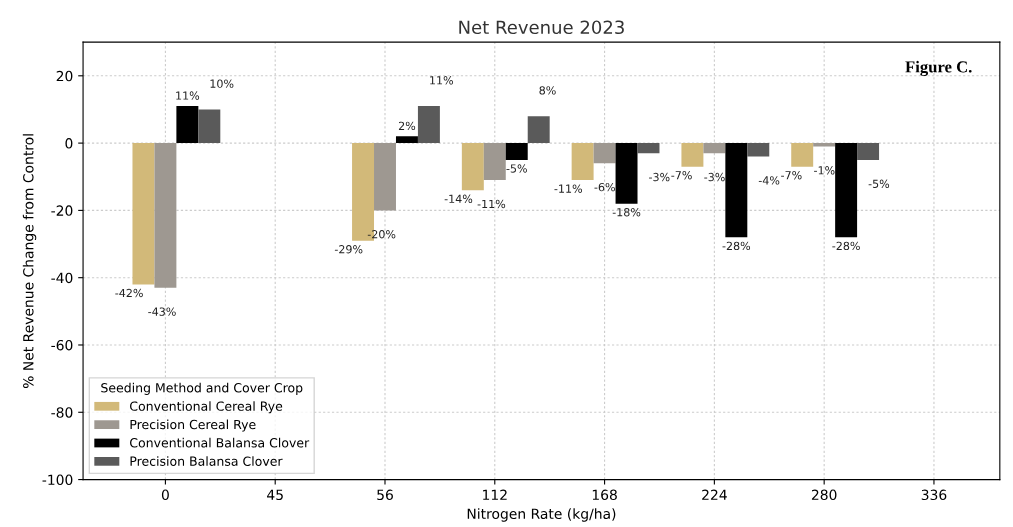 This screenshot has width=1013, height=527. I want to click on y-axis-title: % Net Revenue Change from Control, so click(29, 261).